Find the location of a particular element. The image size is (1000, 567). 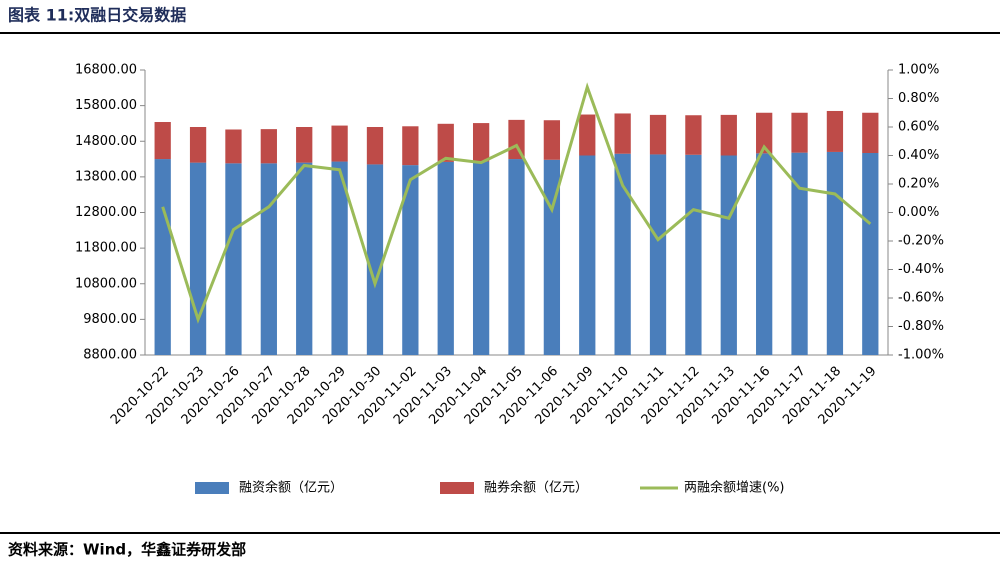

y2-tick-label: 1.00% is located at coordinates (918, 70).